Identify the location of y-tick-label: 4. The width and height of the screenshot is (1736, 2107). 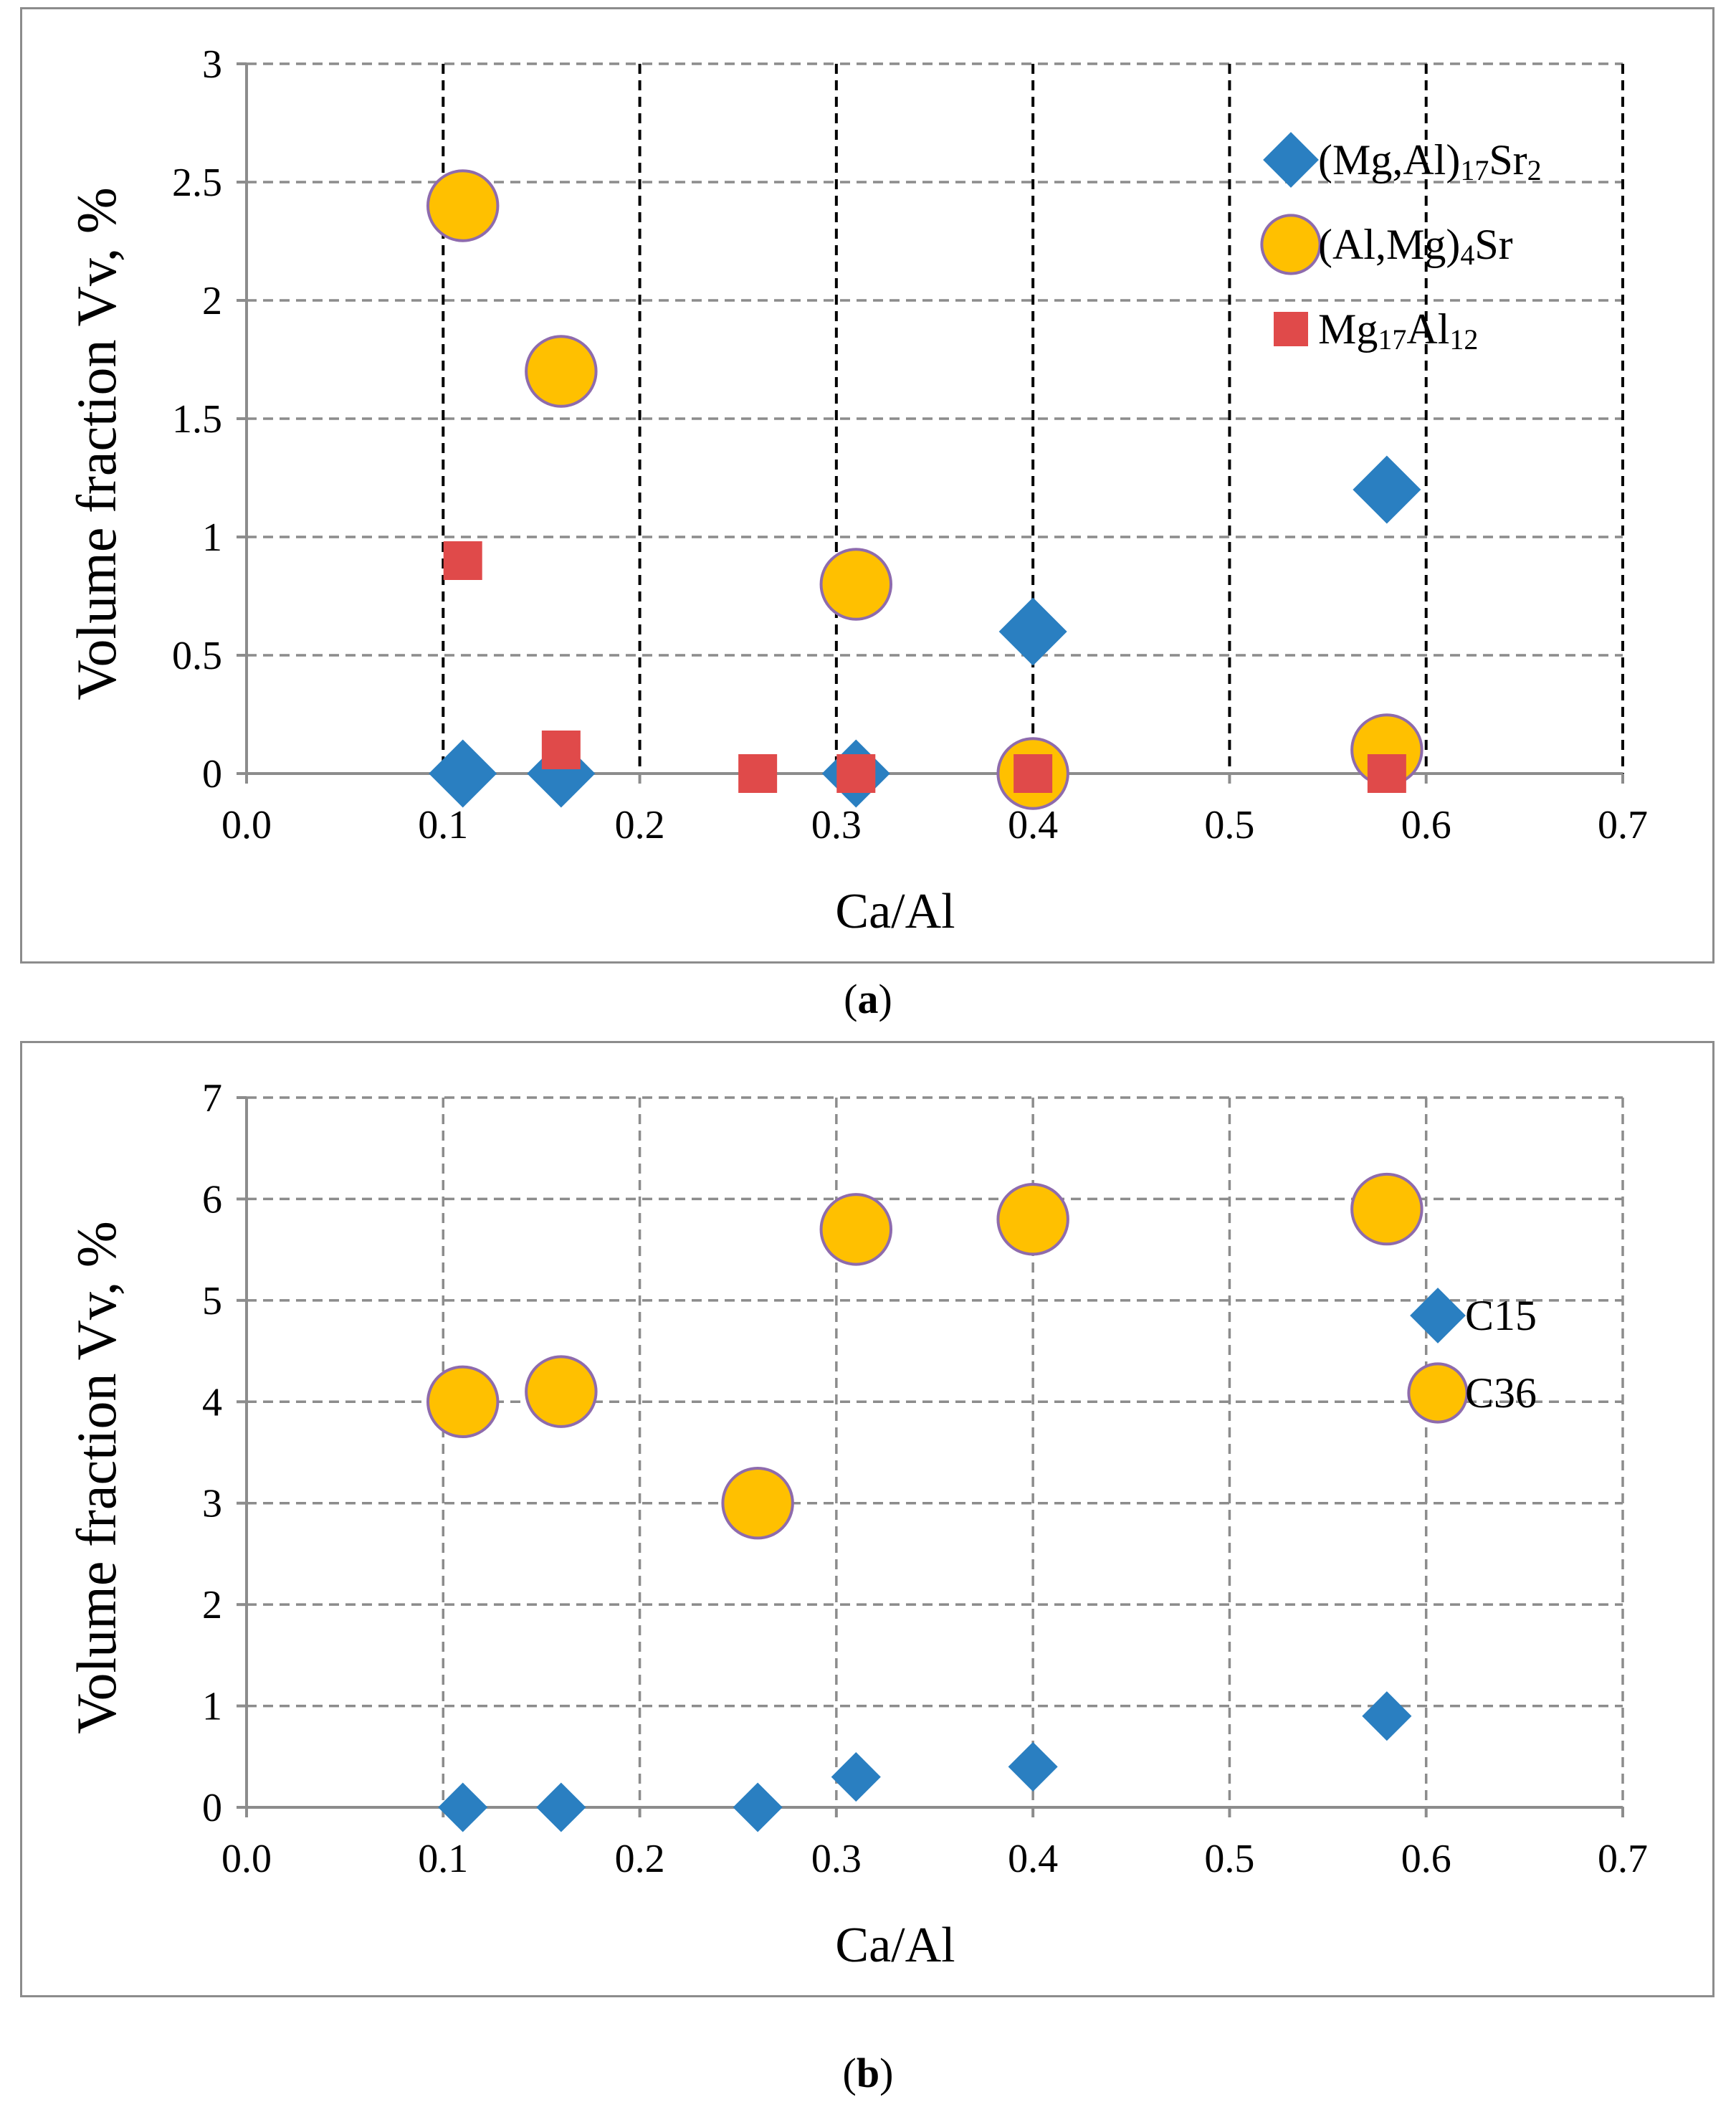
(212, 1402).